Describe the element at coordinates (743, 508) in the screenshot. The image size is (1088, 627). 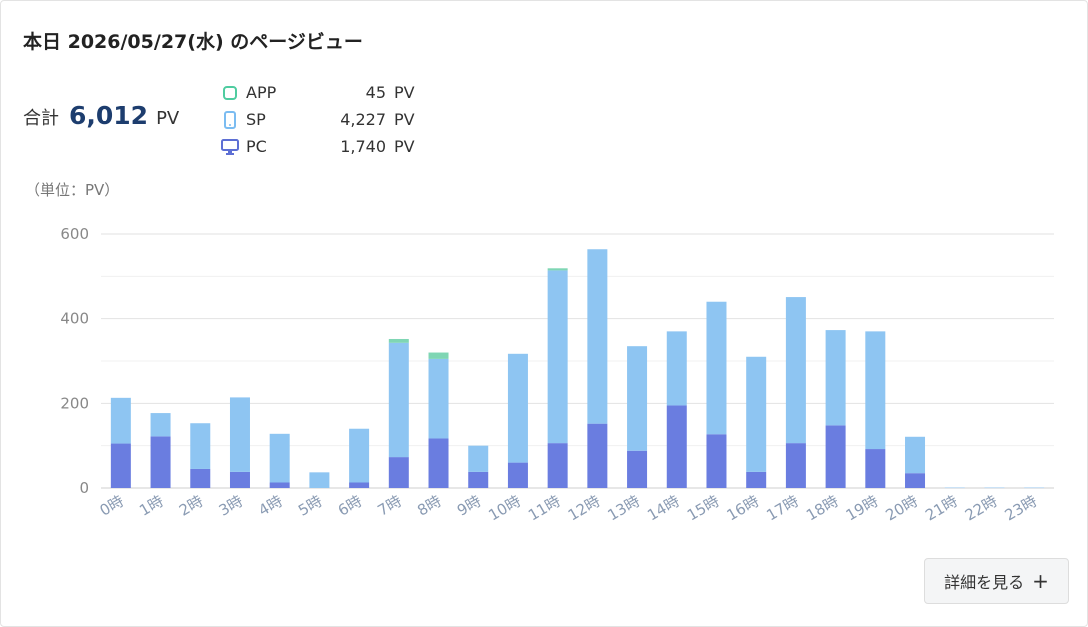
I see `x-tick-label: 16時` at that location.